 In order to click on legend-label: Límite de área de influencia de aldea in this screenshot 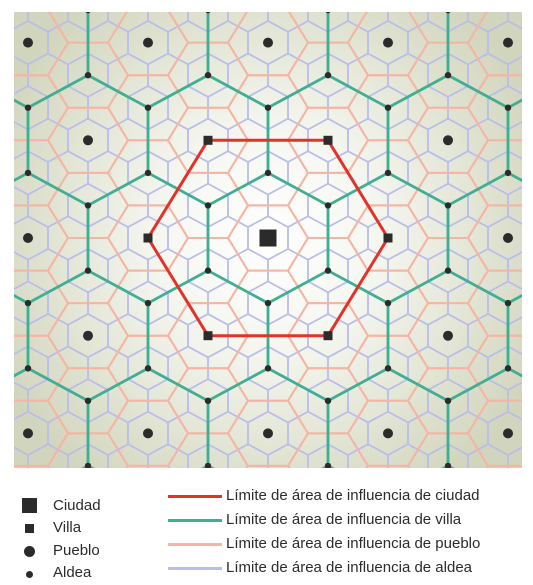, I will do `click(349, 567)`.